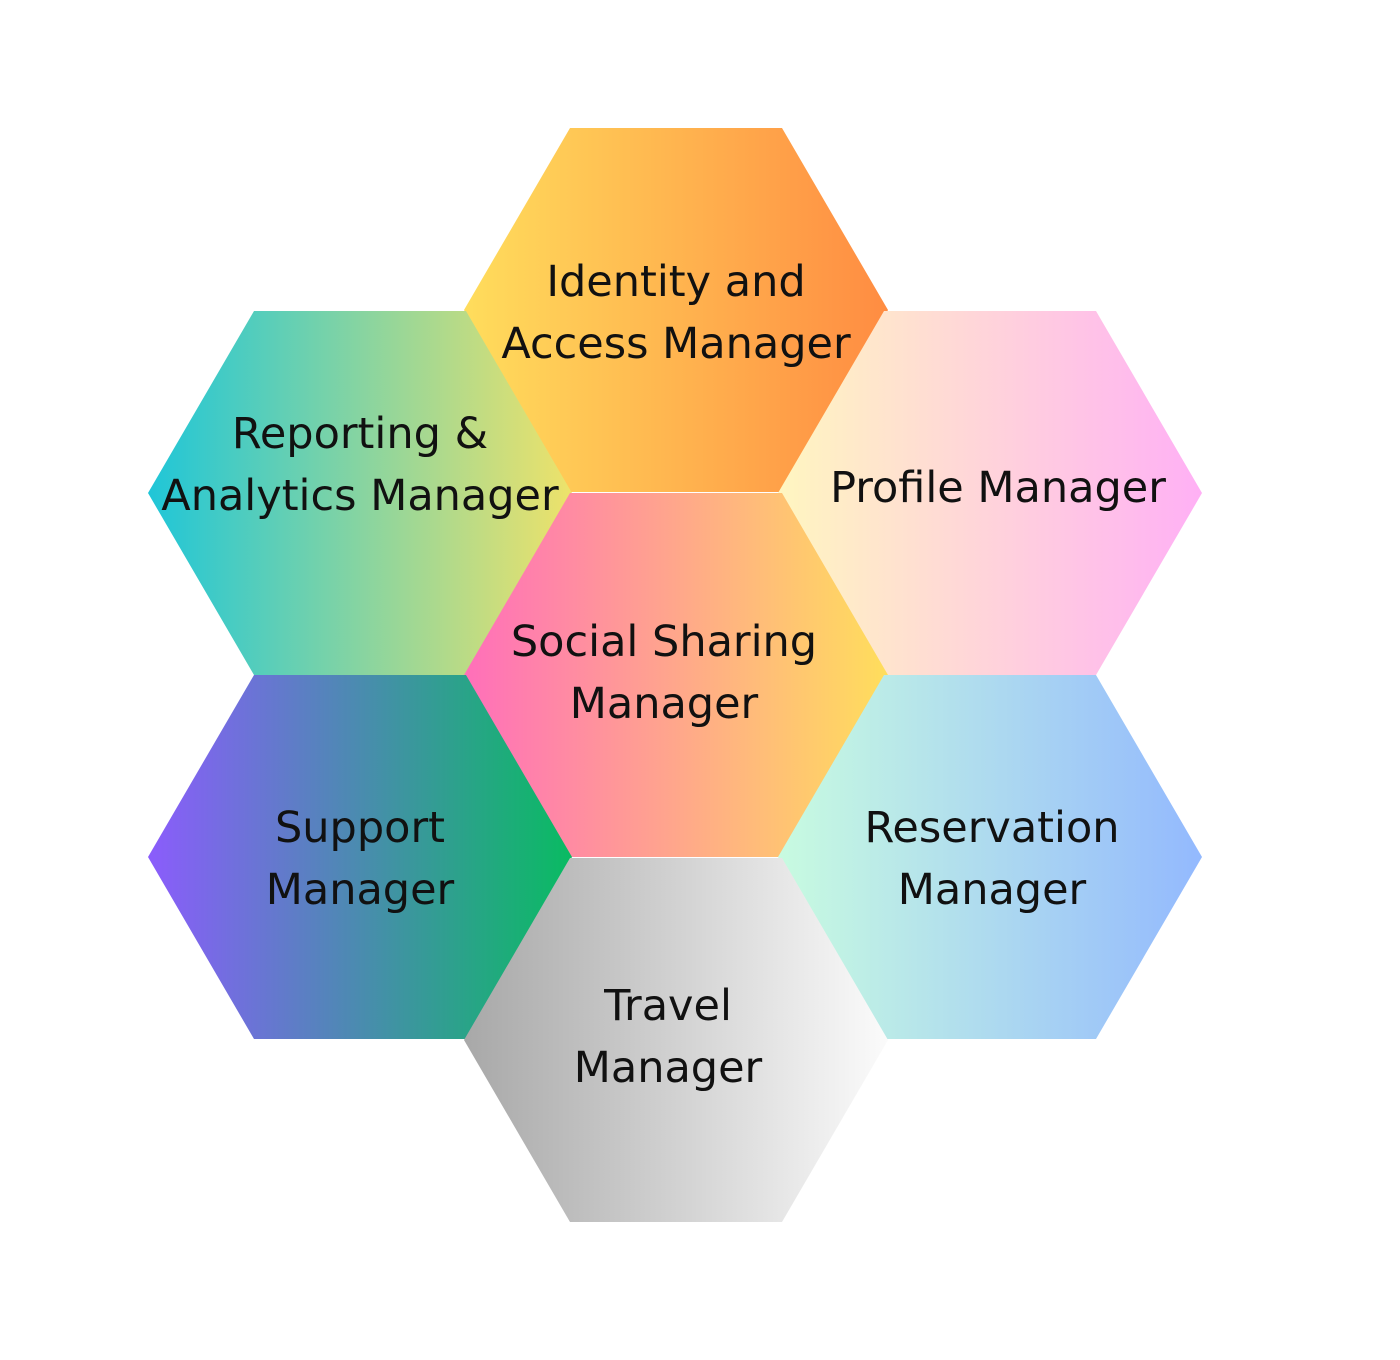  I want to click on hexagon-label-line: Social Sharing, so click(664, 642).